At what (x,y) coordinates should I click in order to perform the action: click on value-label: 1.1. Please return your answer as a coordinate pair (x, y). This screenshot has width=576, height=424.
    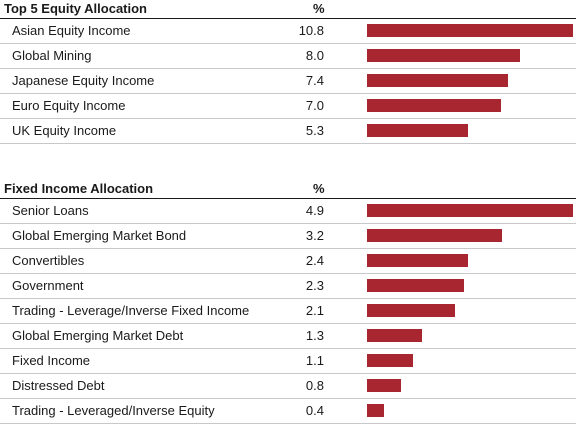
    Looking at the image, I should click on (314, 360).